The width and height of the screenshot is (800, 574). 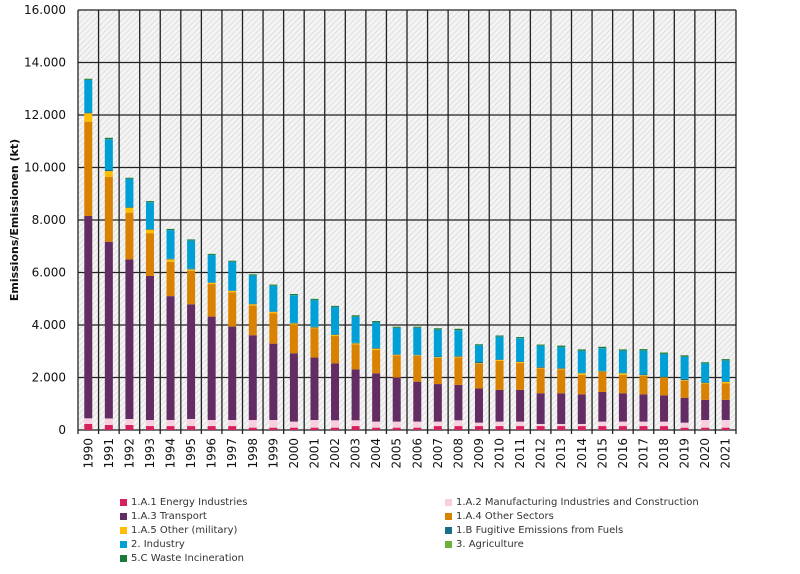 I want to click on x-tick-label: 1995, so click(x=191, y=453).